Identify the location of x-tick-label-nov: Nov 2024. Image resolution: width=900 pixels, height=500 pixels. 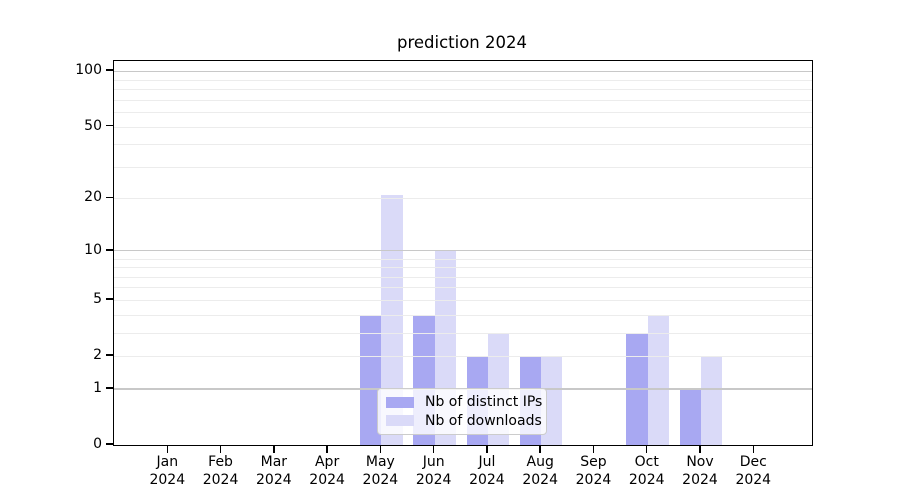
(700, 471).